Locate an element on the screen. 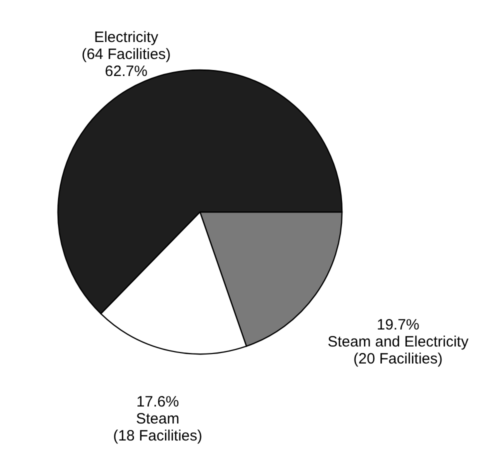  data-label: 62.7% is located at coordinates (126, 71).